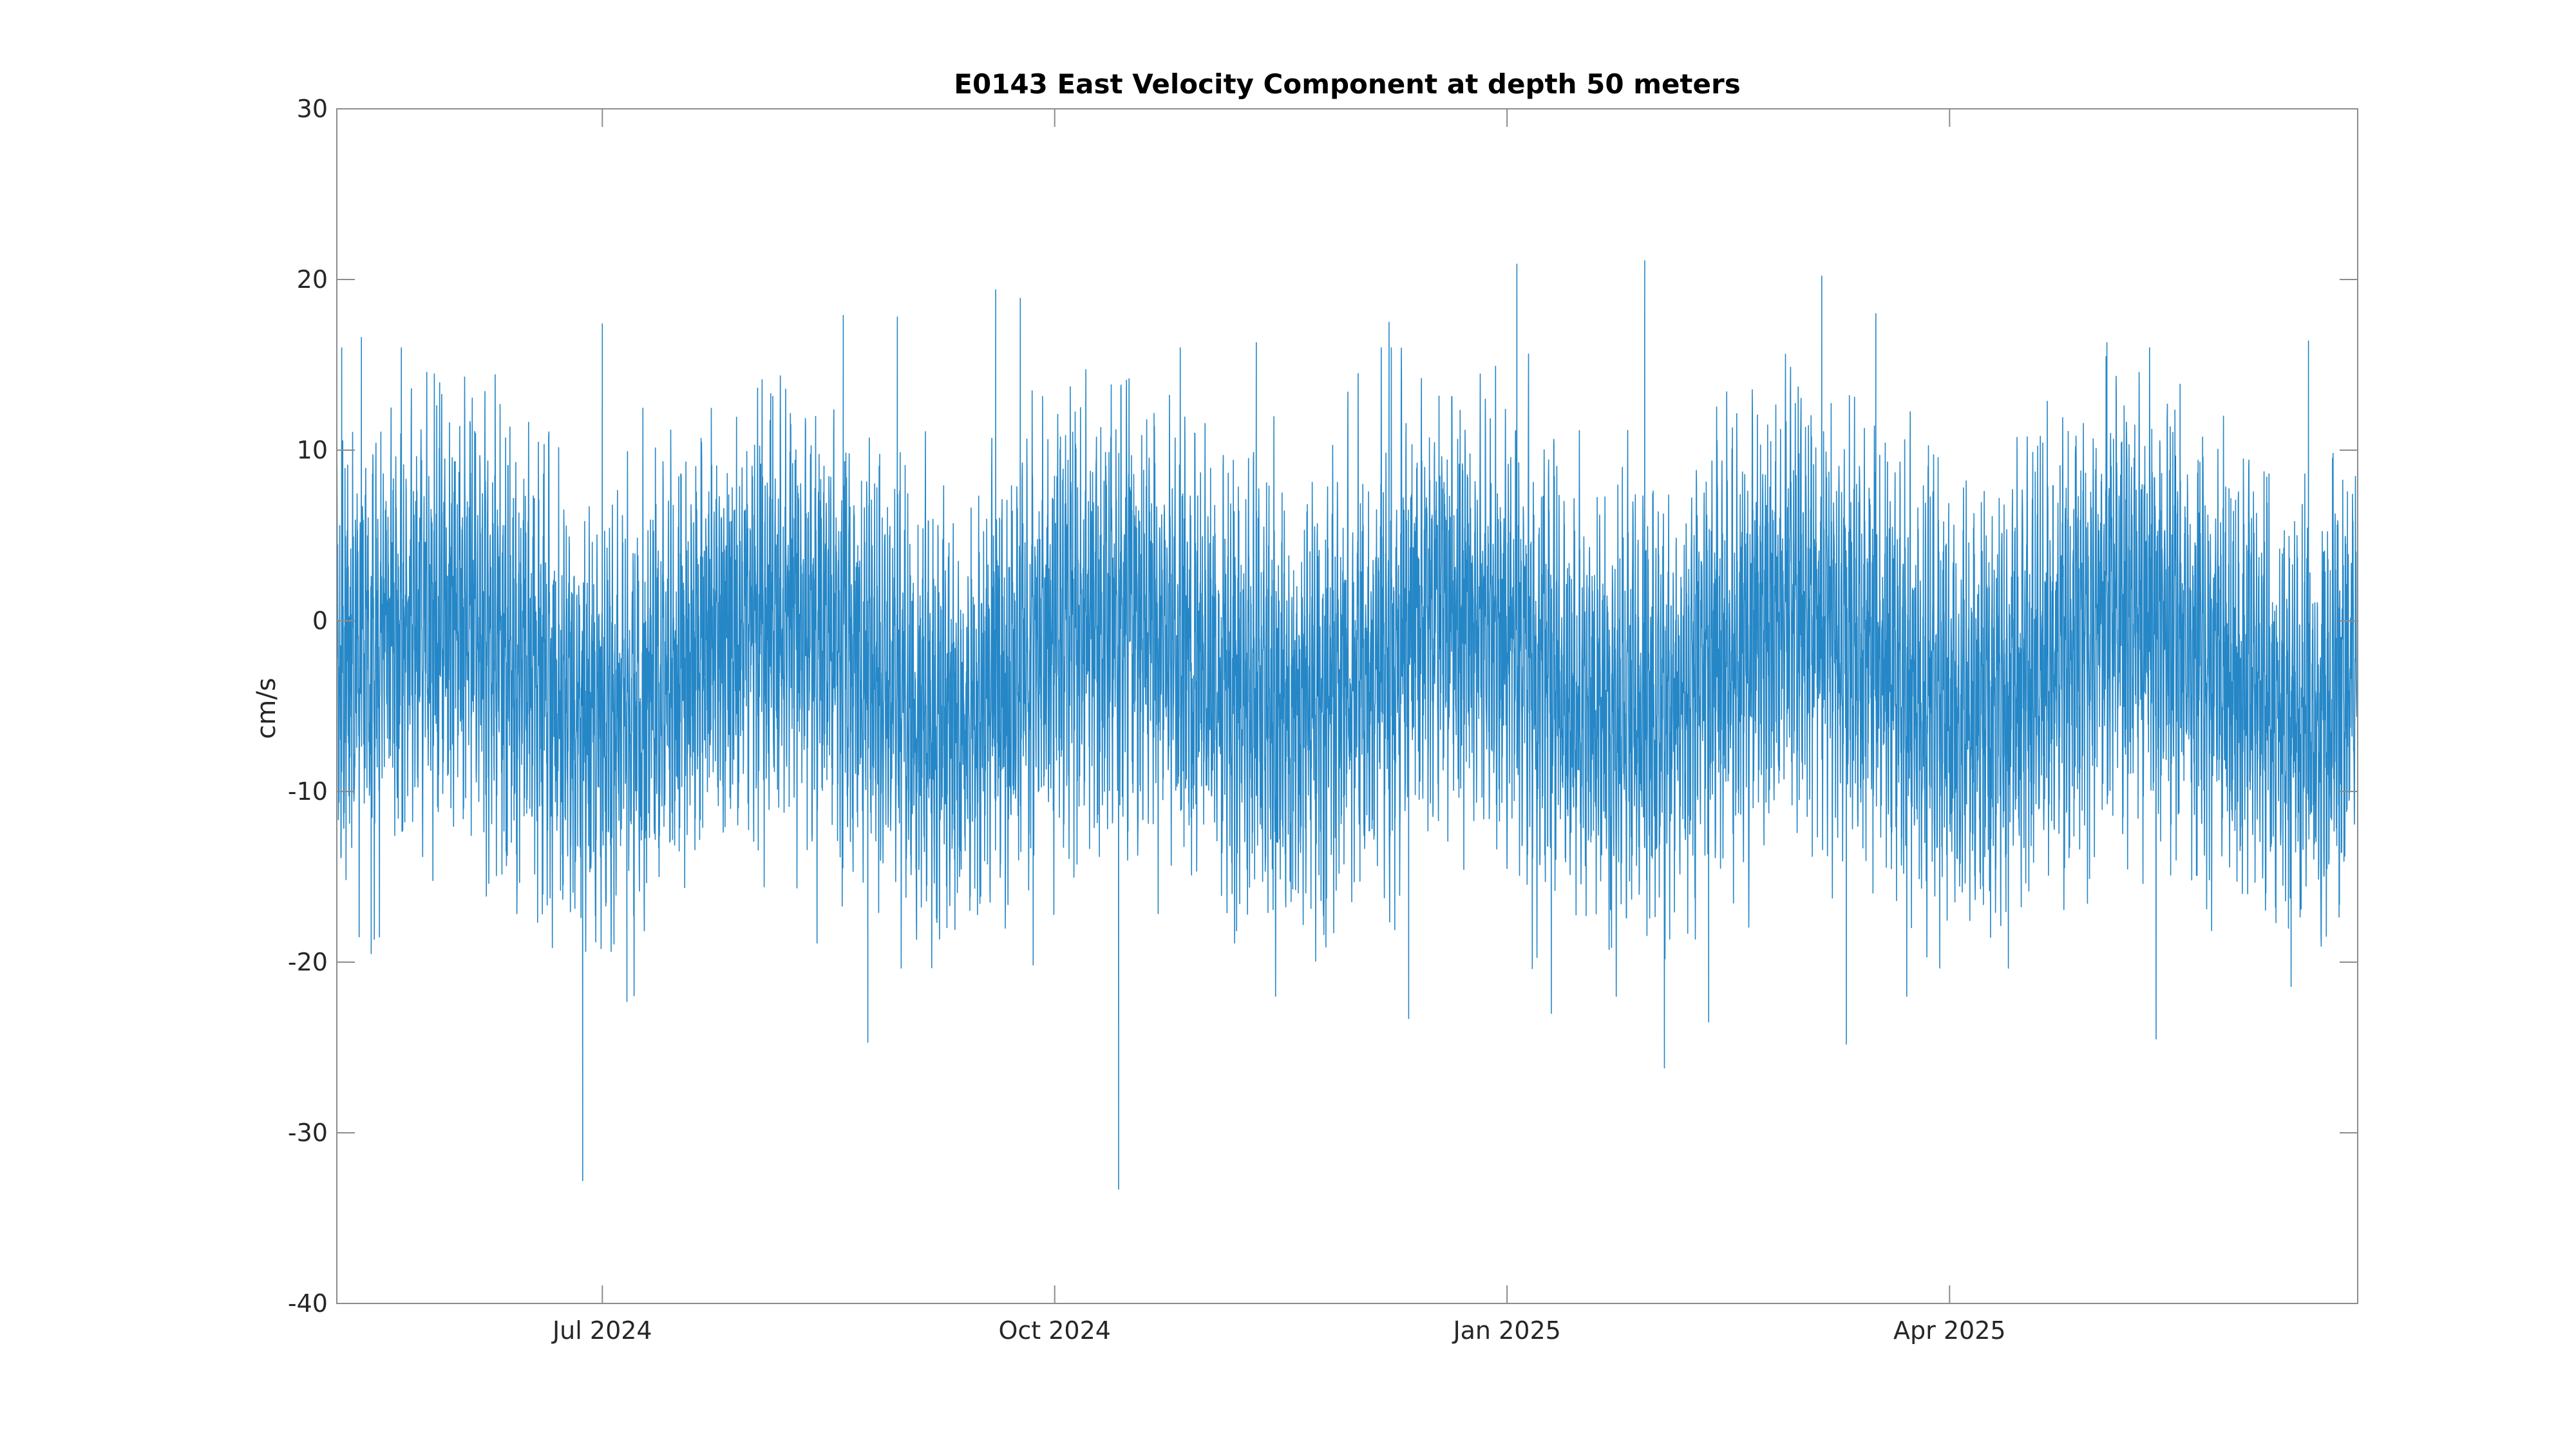  What do you see at coordinates (1054, 1331) in the screenshot?
I see `x-tick-label: Oct 2024` at bounding box center [1054, 1331].